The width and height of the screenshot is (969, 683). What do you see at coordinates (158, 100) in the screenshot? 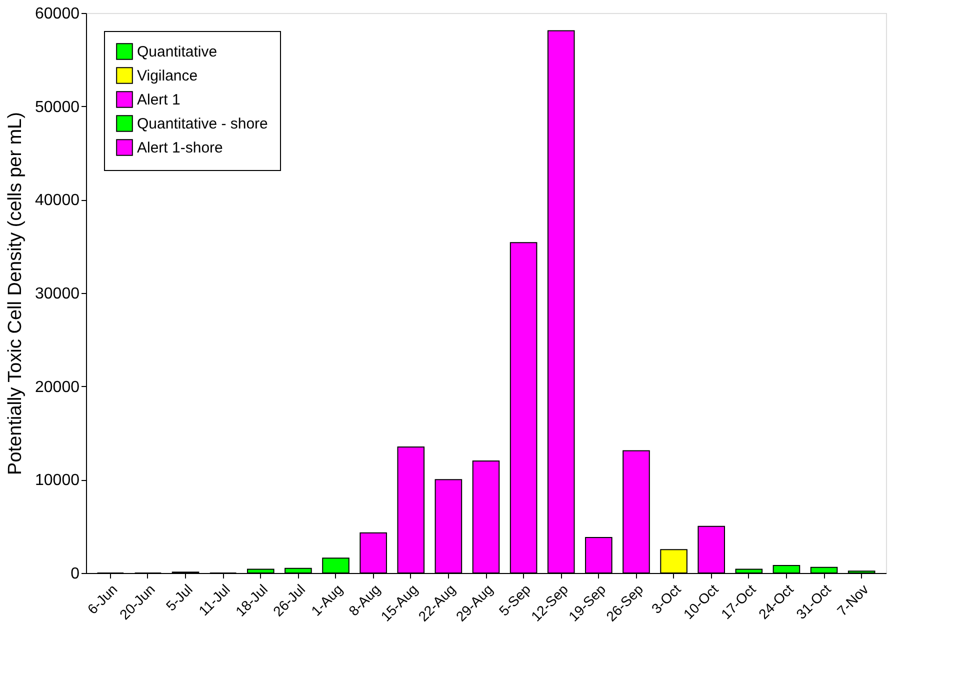
I see `legend-label: Alert 1` at bounding box center [158, 100].